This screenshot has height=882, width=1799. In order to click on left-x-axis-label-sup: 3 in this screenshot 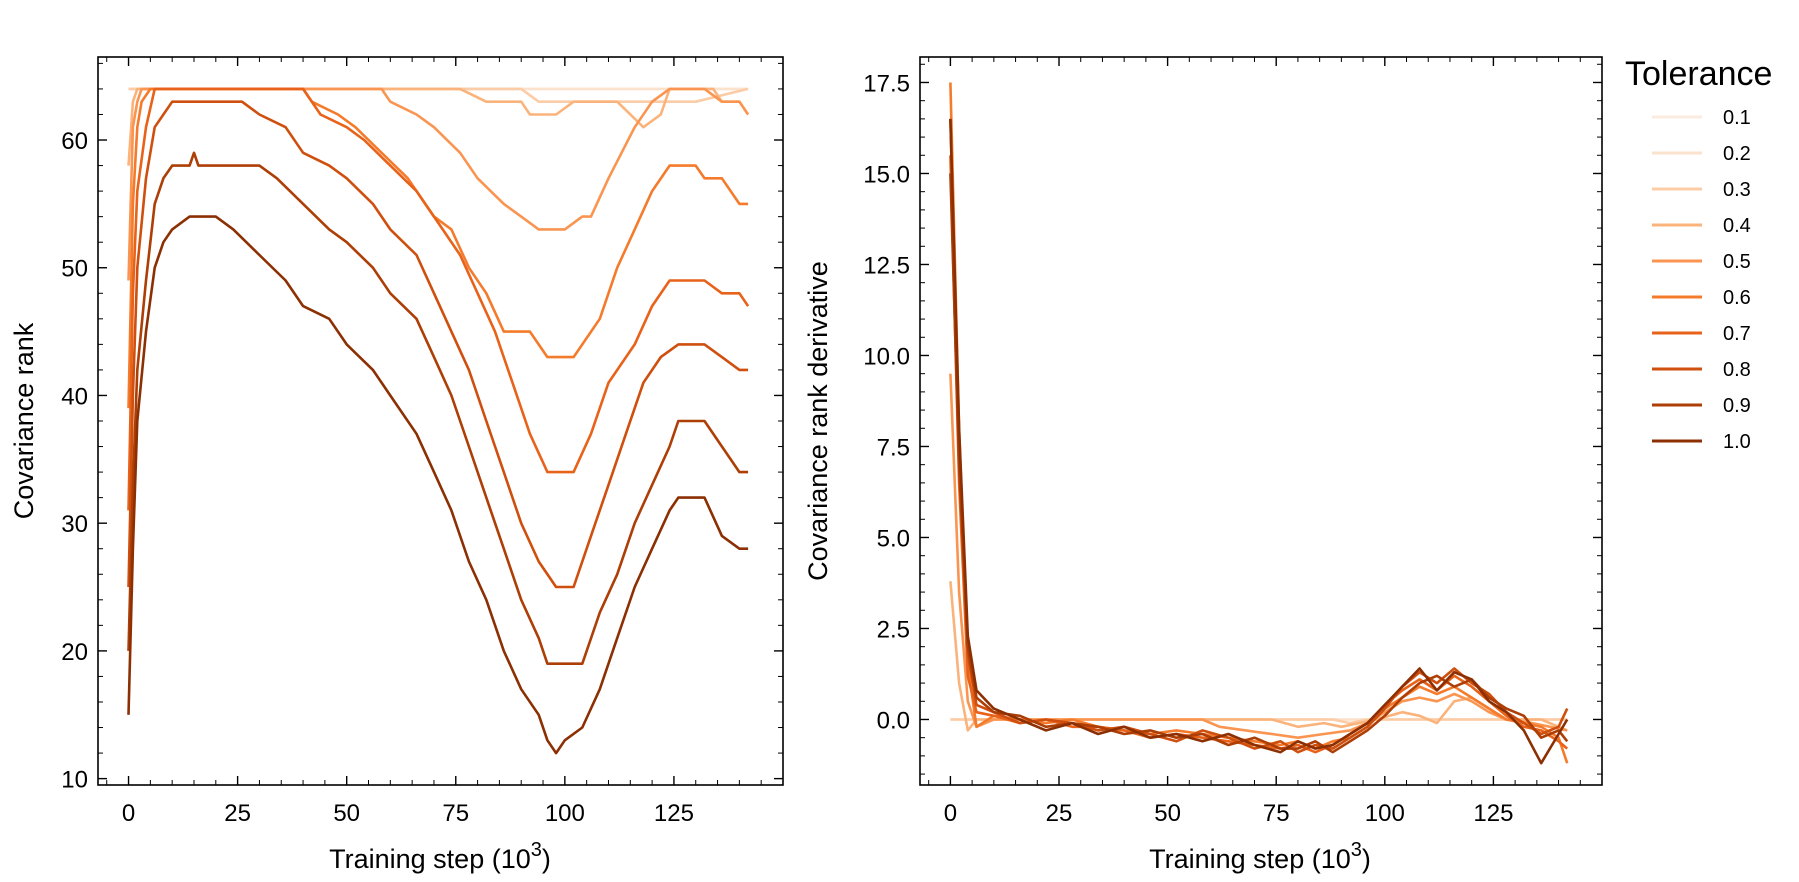, I will do `click(536, 850)`.